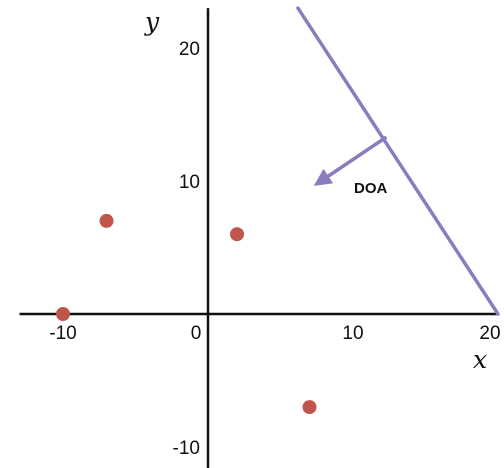  What do you see at coordinates (489, 333) in the screenshot?
I see `x-tick-label: 20` at bounding box center [489, 333].